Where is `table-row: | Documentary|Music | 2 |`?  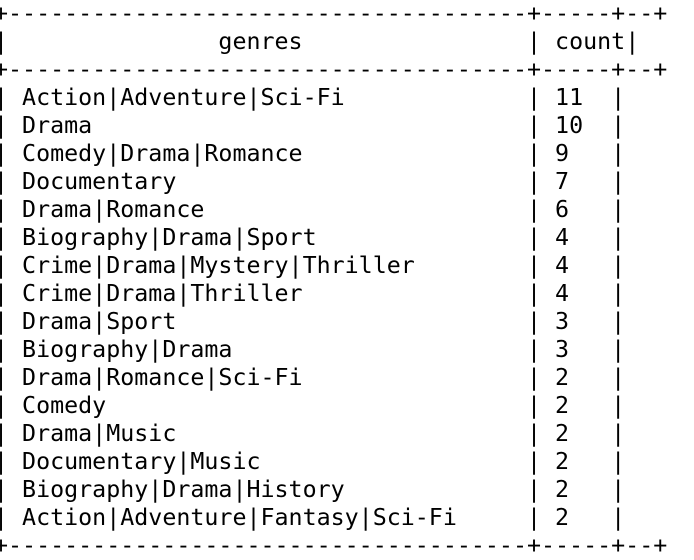 table-row: | Documentary|Music | 2 | is located at coordinates (327, 461).